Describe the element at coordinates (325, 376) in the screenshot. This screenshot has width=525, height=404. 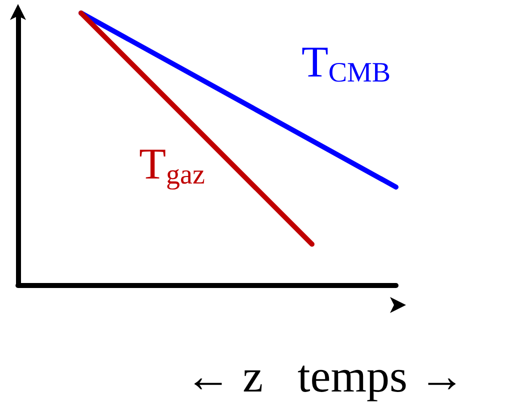
I see `x-axis-title: ← z temps →` at that location.